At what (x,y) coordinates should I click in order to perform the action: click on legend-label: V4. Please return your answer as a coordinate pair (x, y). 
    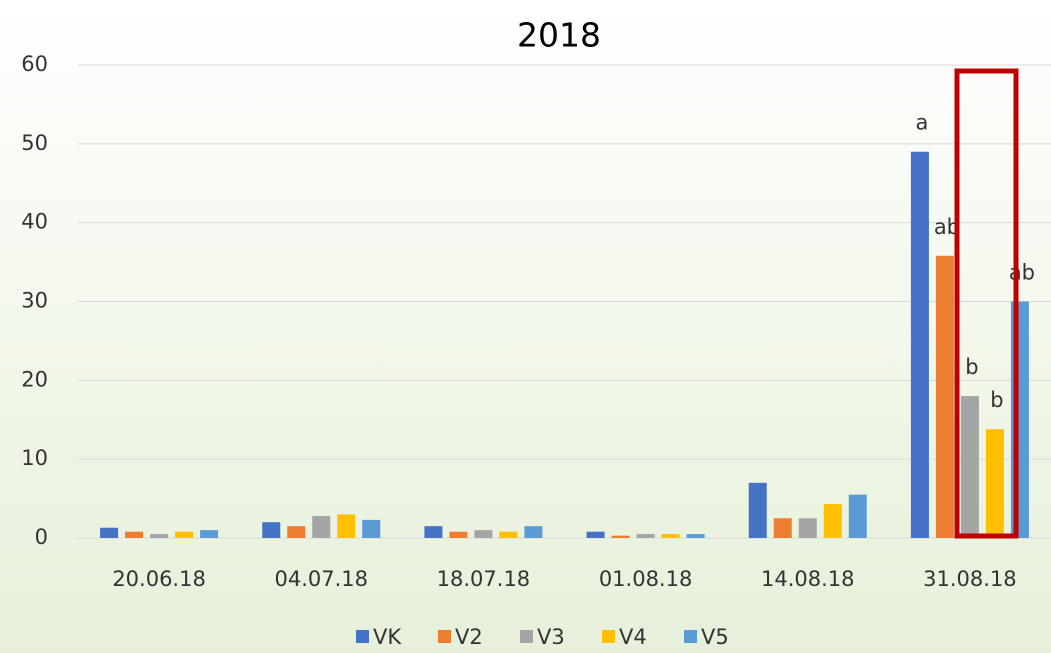
    Looking at the image, I should click on (633, 637).